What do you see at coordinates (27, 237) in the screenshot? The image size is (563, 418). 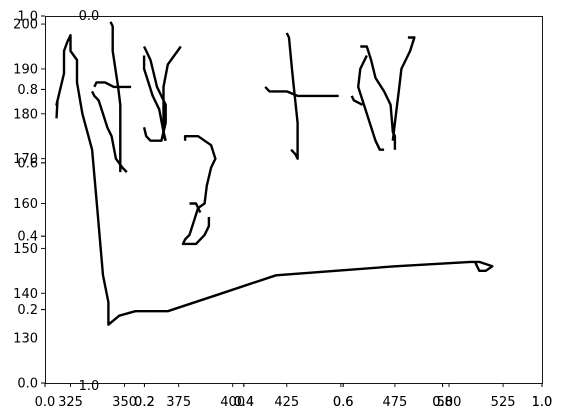 I see `y-tick-label: 0.4` at bounding box center [27, 237].